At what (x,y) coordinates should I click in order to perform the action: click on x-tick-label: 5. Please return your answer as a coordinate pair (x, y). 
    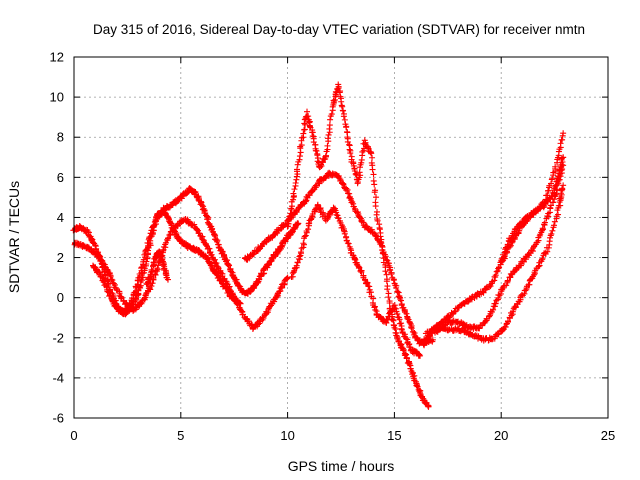
    Looking at the image, I should click on (180, 435).